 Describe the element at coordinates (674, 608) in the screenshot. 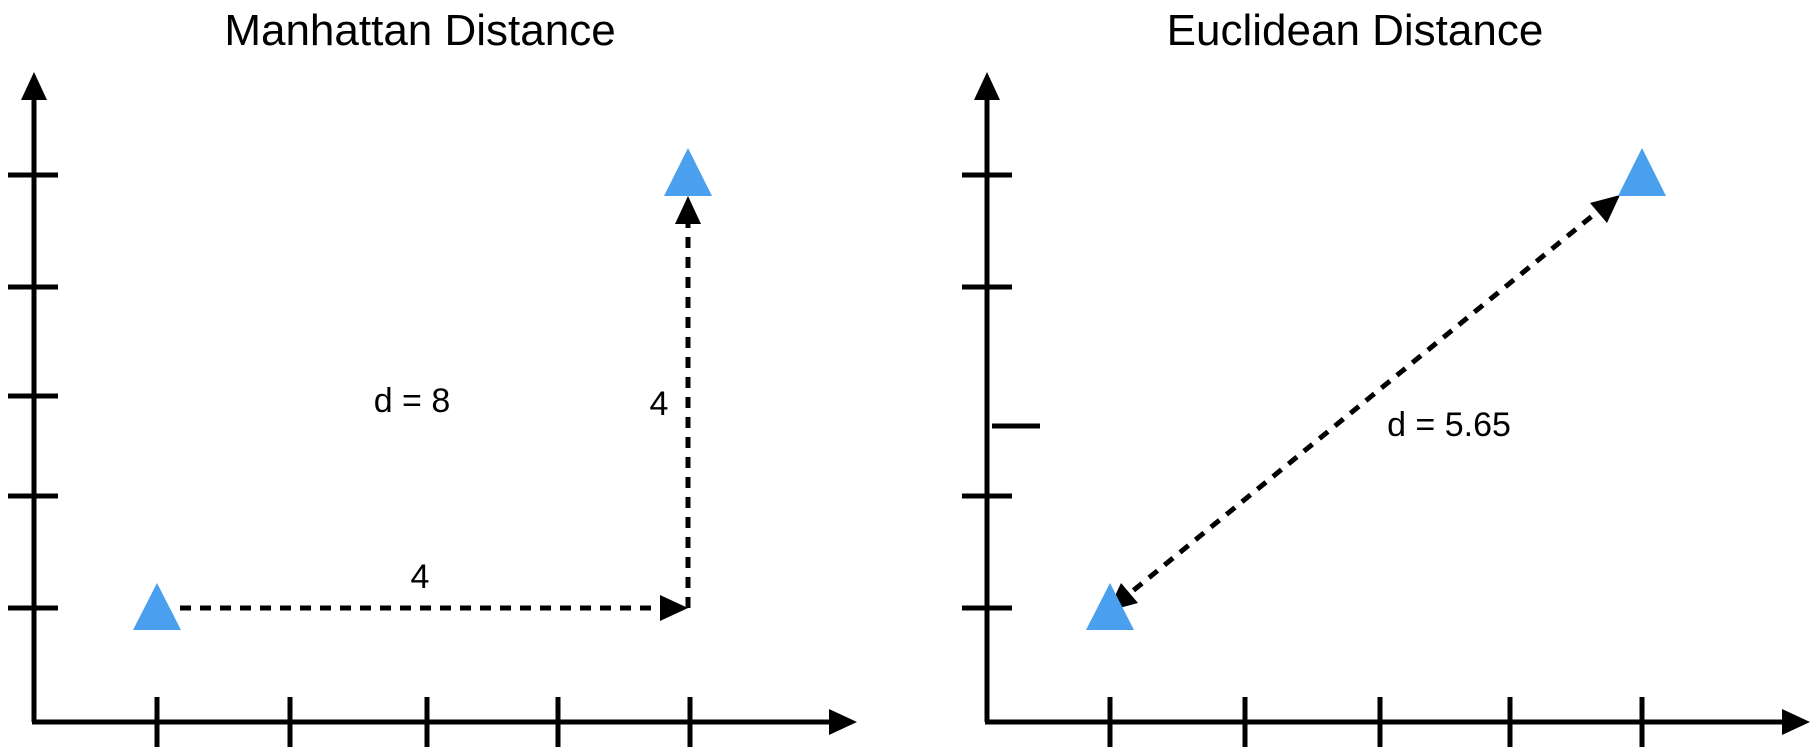

I see `manhattan-horizontal-arrowhead-icon` at that location.